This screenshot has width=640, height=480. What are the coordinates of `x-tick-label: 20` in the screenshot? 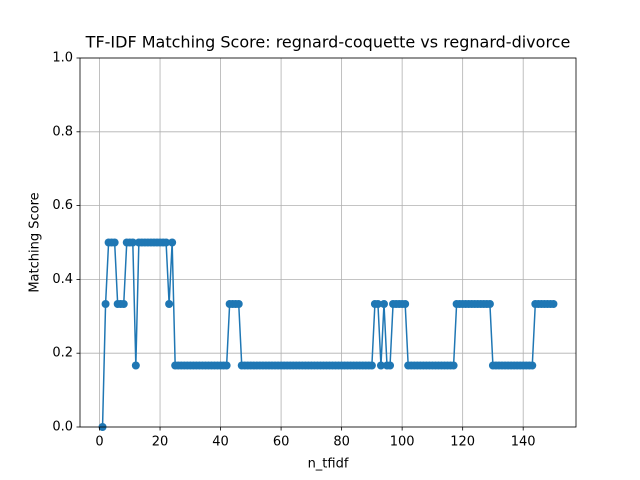 It's located at (160, 442).